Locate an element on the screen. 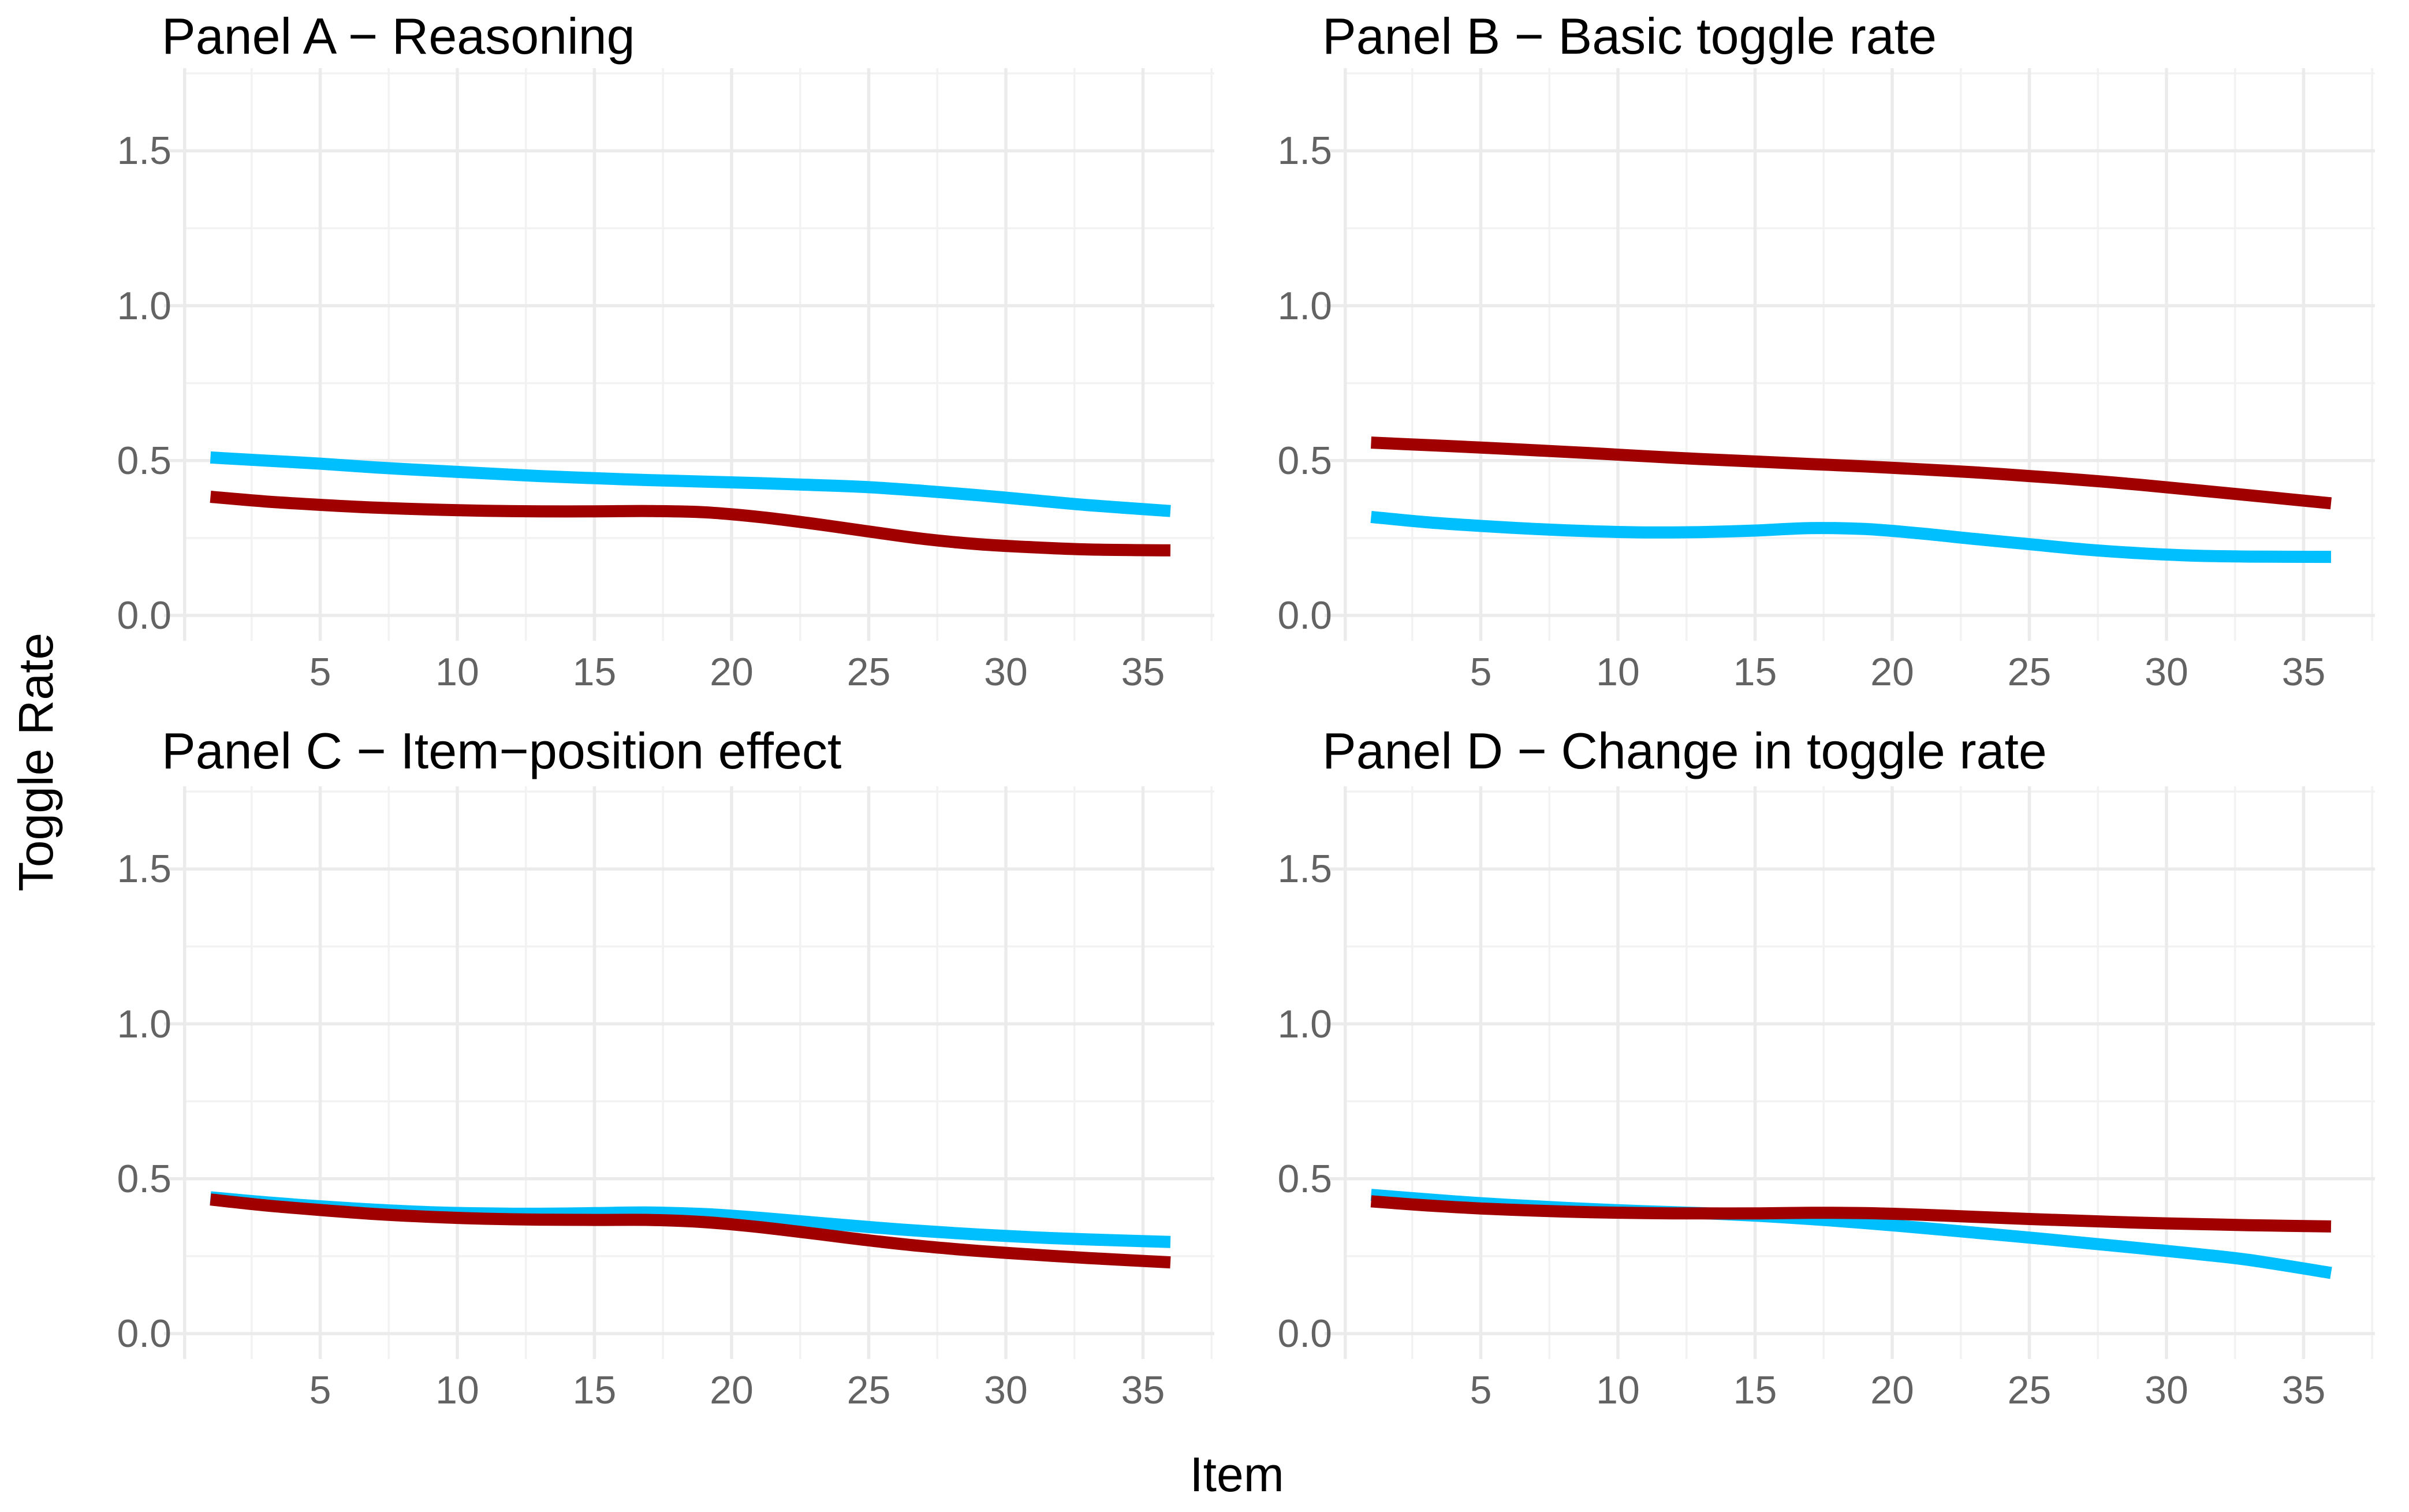 The height and width of the screenshot is (1512, 2409). panel-c-title: Panel C − Item−position effect is located at coordinates (502, 750).